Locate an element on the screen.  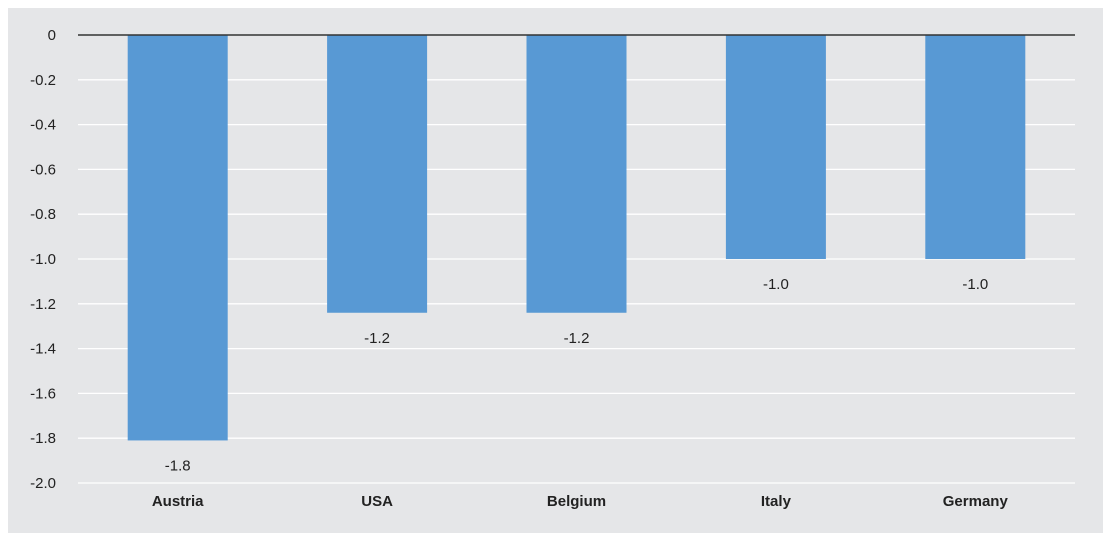
category-label: Belgium is located at coordinates (576, 501).